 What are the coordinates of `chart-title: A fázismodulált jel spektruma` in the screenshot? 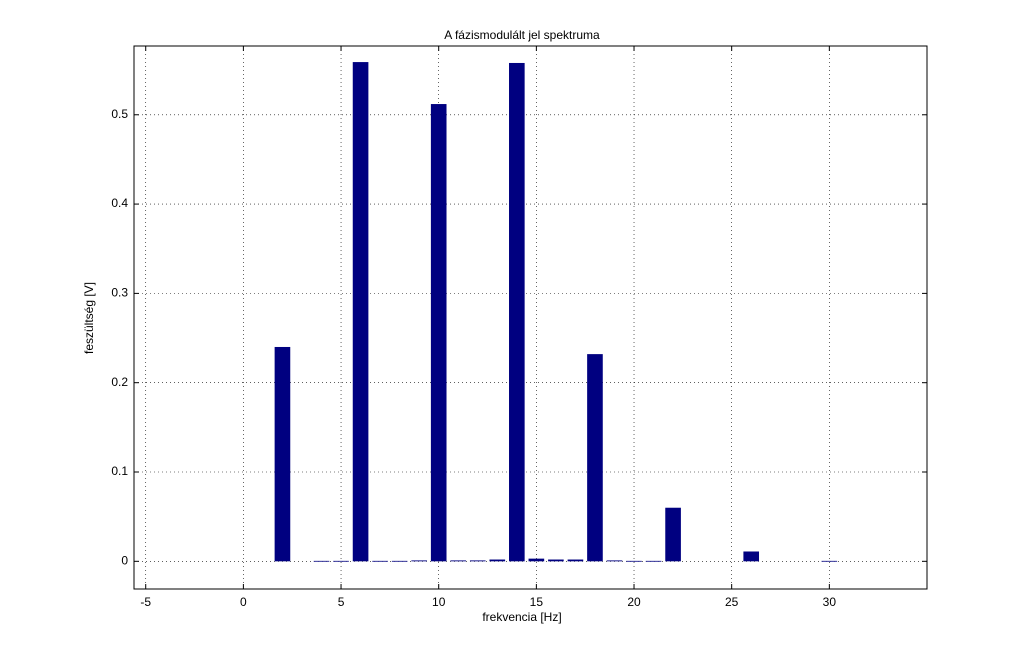 It's located at (522, 35).